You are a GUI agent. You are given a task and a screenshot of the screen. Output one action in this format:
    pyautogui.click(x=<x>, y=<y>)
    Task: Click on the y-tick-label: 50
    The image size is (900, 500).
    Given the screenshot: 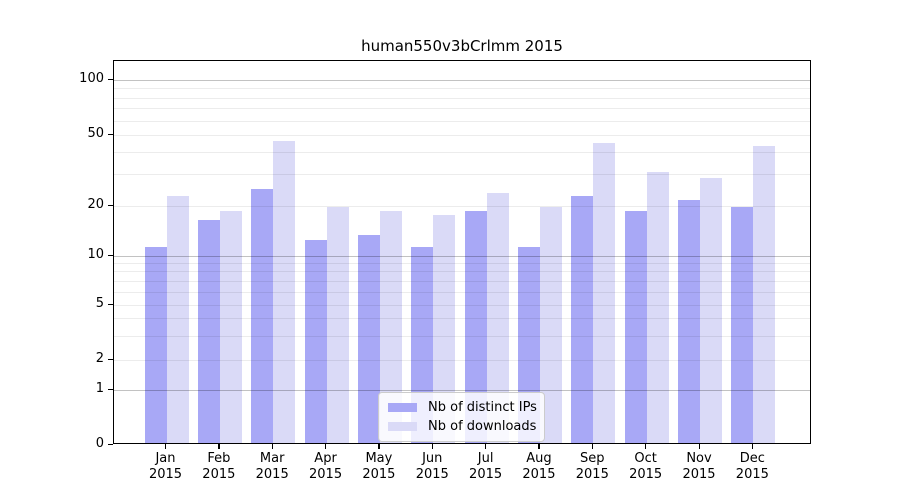 What is the action you would take?
    pyautogui.click(x=95, y=133)
    